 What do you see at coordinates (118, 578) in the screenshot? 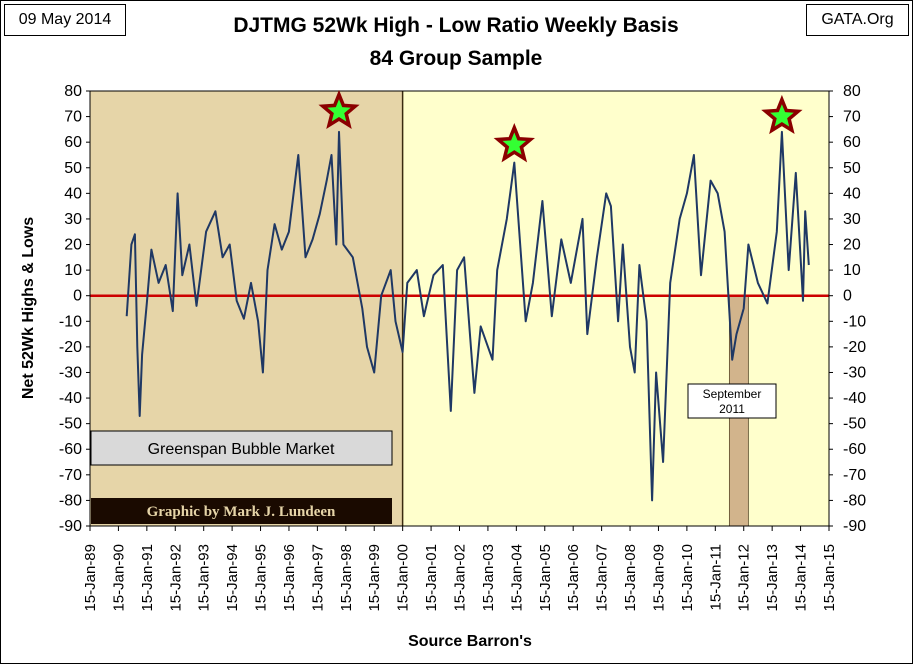
I see `x-tick-label: 15-Jan-90` at bounding box center [118, 578].